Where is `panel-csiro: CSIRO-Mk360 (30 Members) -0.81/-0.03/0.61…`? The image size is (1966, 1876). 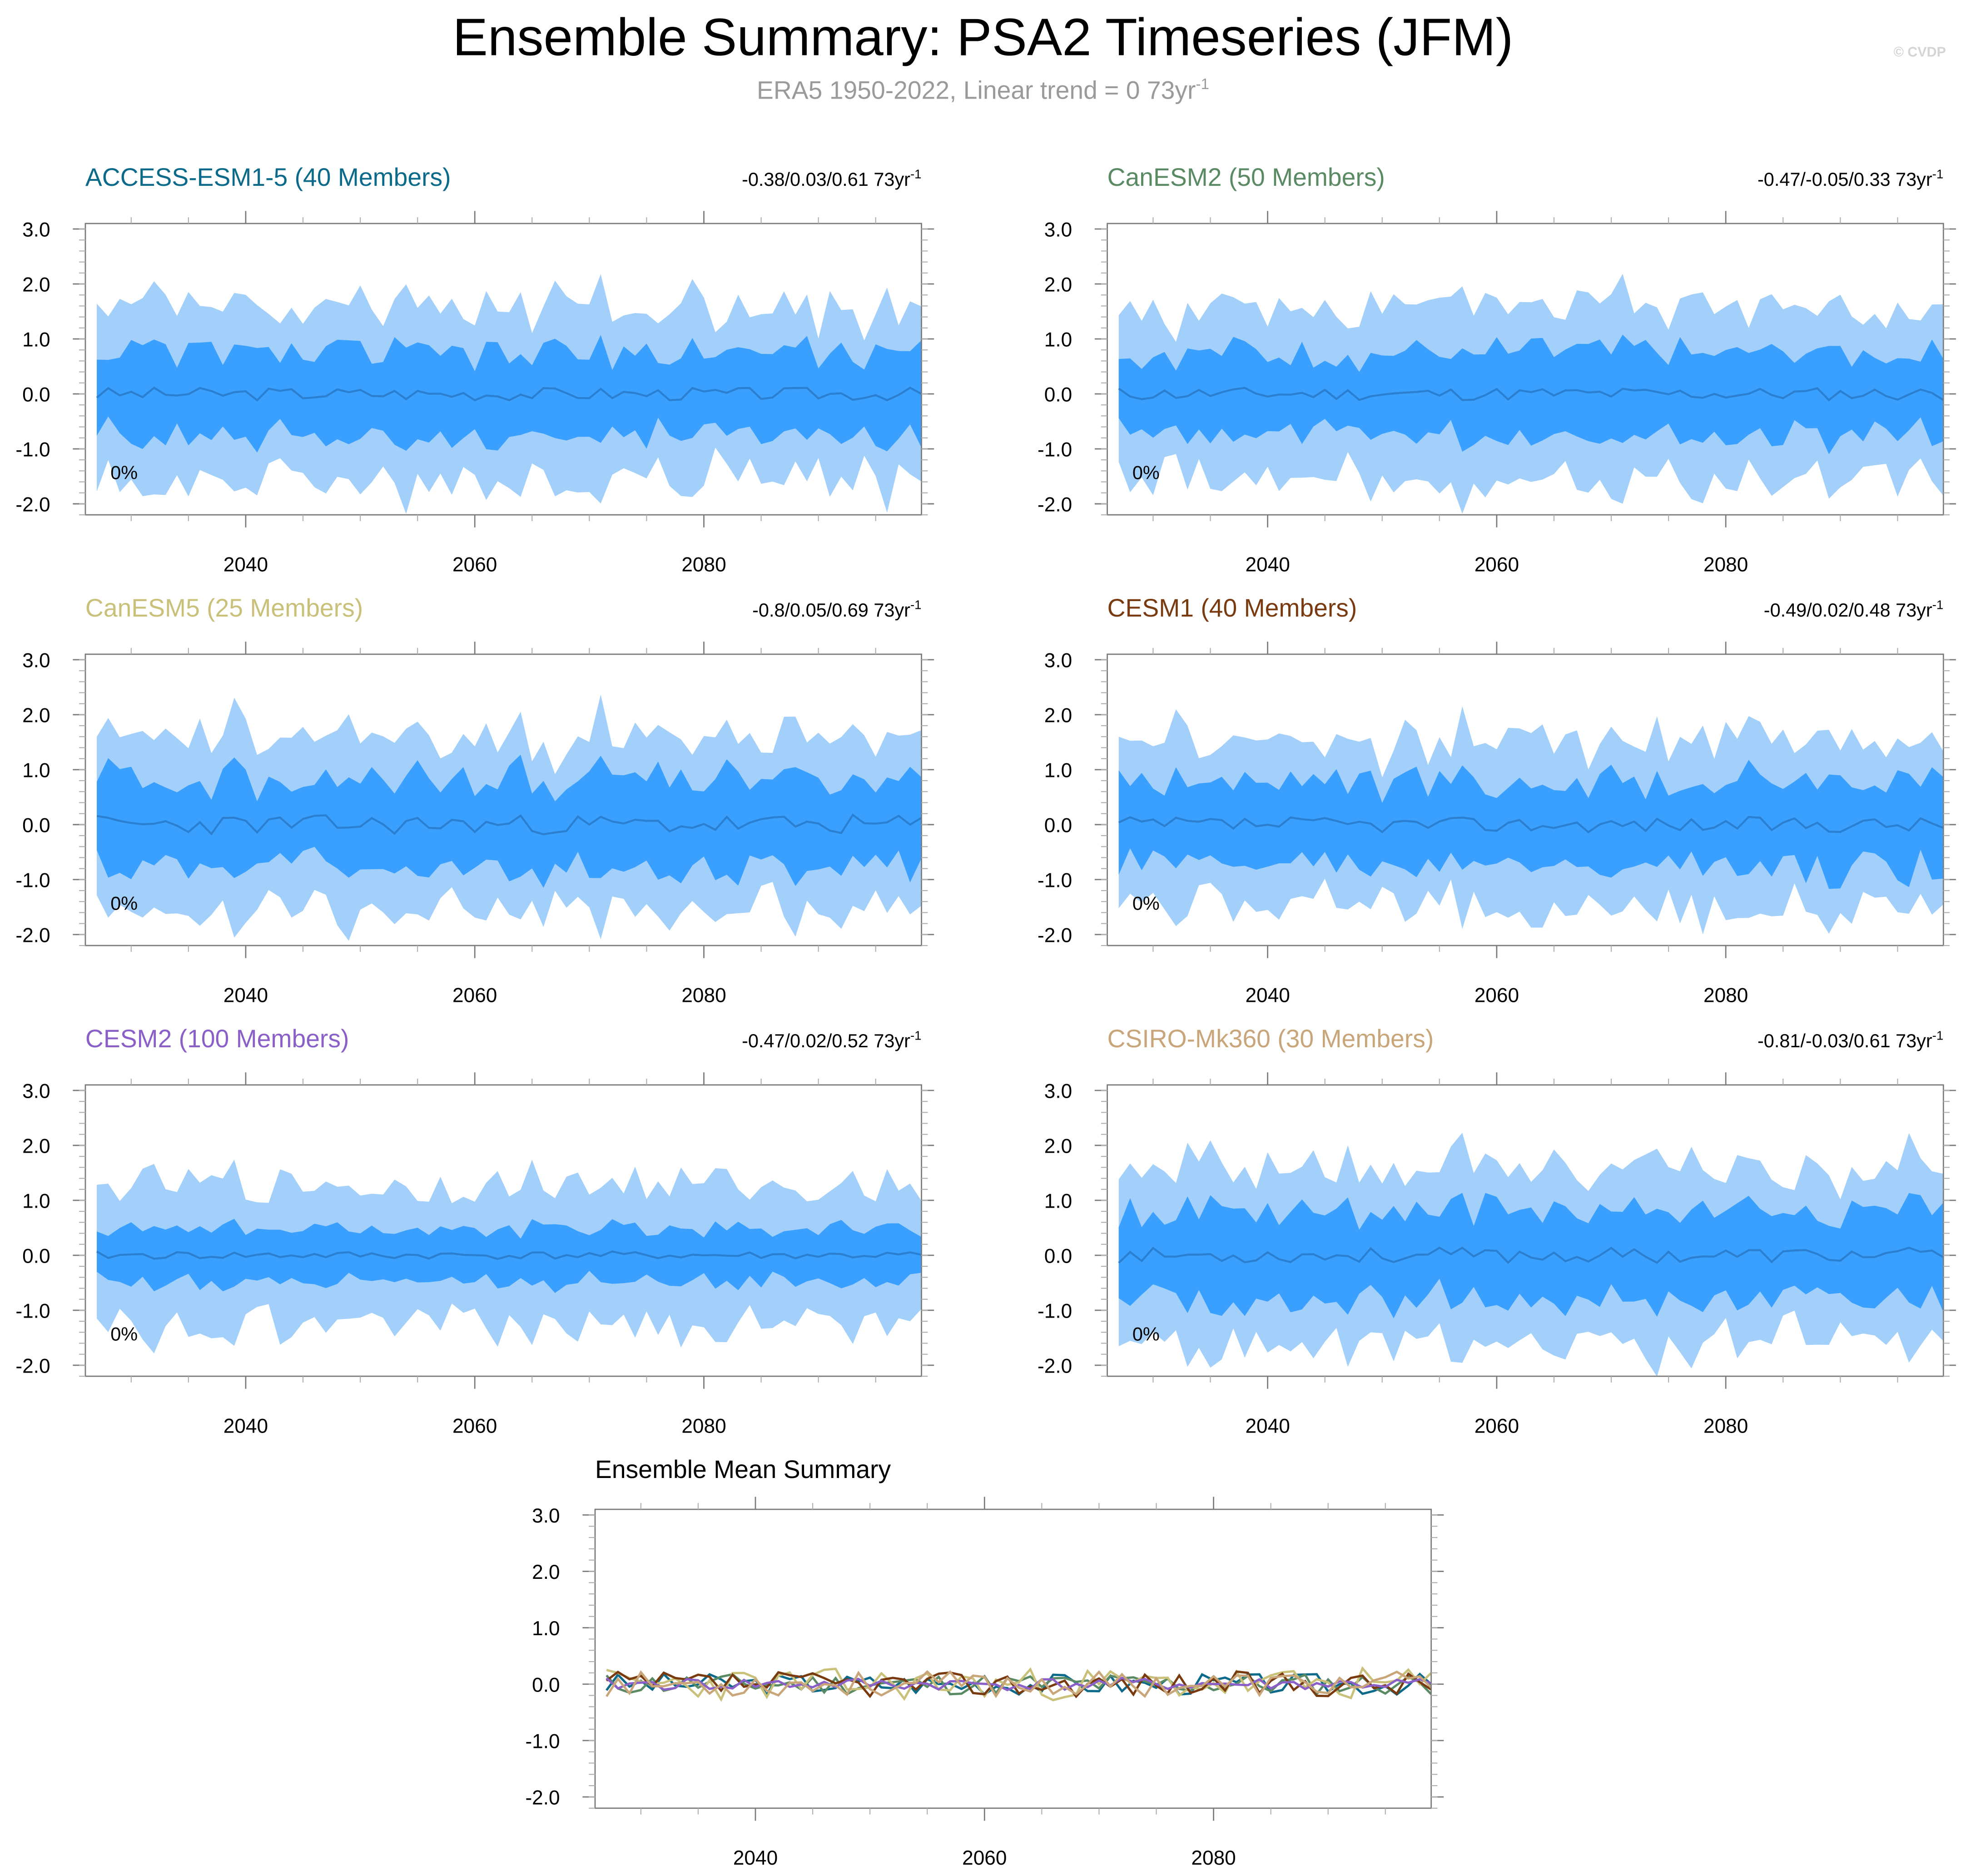
panel-csiro: CSIRO-Mk360 (30 Members) -0.81/-0.03/0.61… is located at coordinates (1497, 1231).